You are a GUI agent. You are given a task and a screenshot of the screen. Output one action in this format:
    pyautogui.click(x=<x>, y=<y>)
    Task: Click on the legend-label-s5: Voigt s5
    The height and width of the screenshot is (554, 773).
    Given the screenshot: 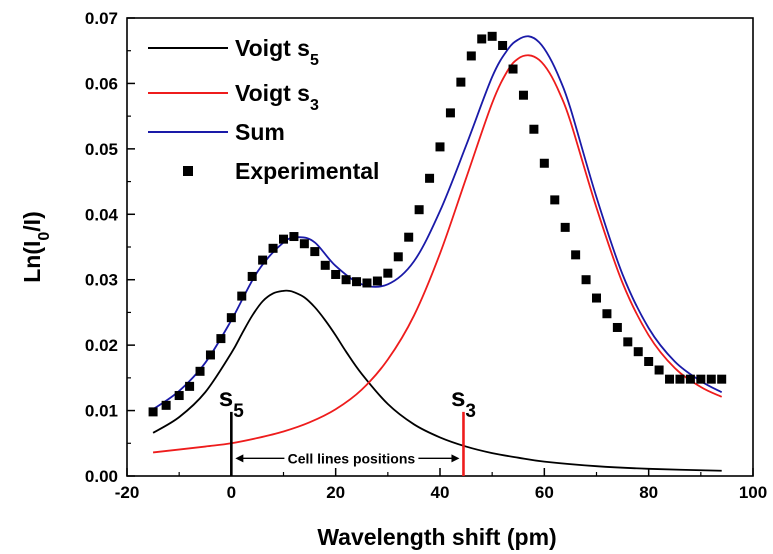 What is the action you would take?
    pyautogui.click(x=277, y=52)
    